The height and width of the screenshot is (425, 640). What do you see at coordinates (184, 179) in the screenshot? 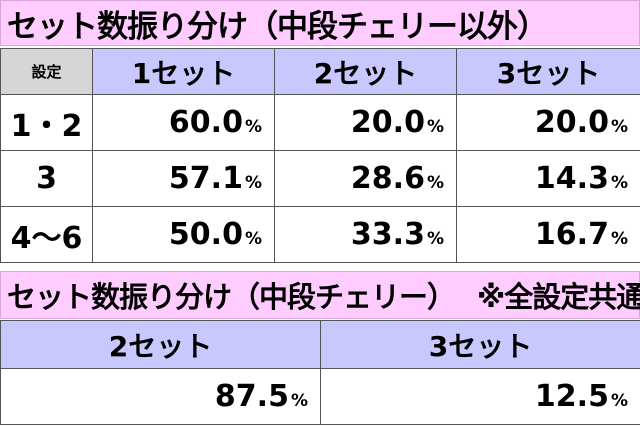
I see `value-cell: 57.1%` at bounding box center [184, 179].